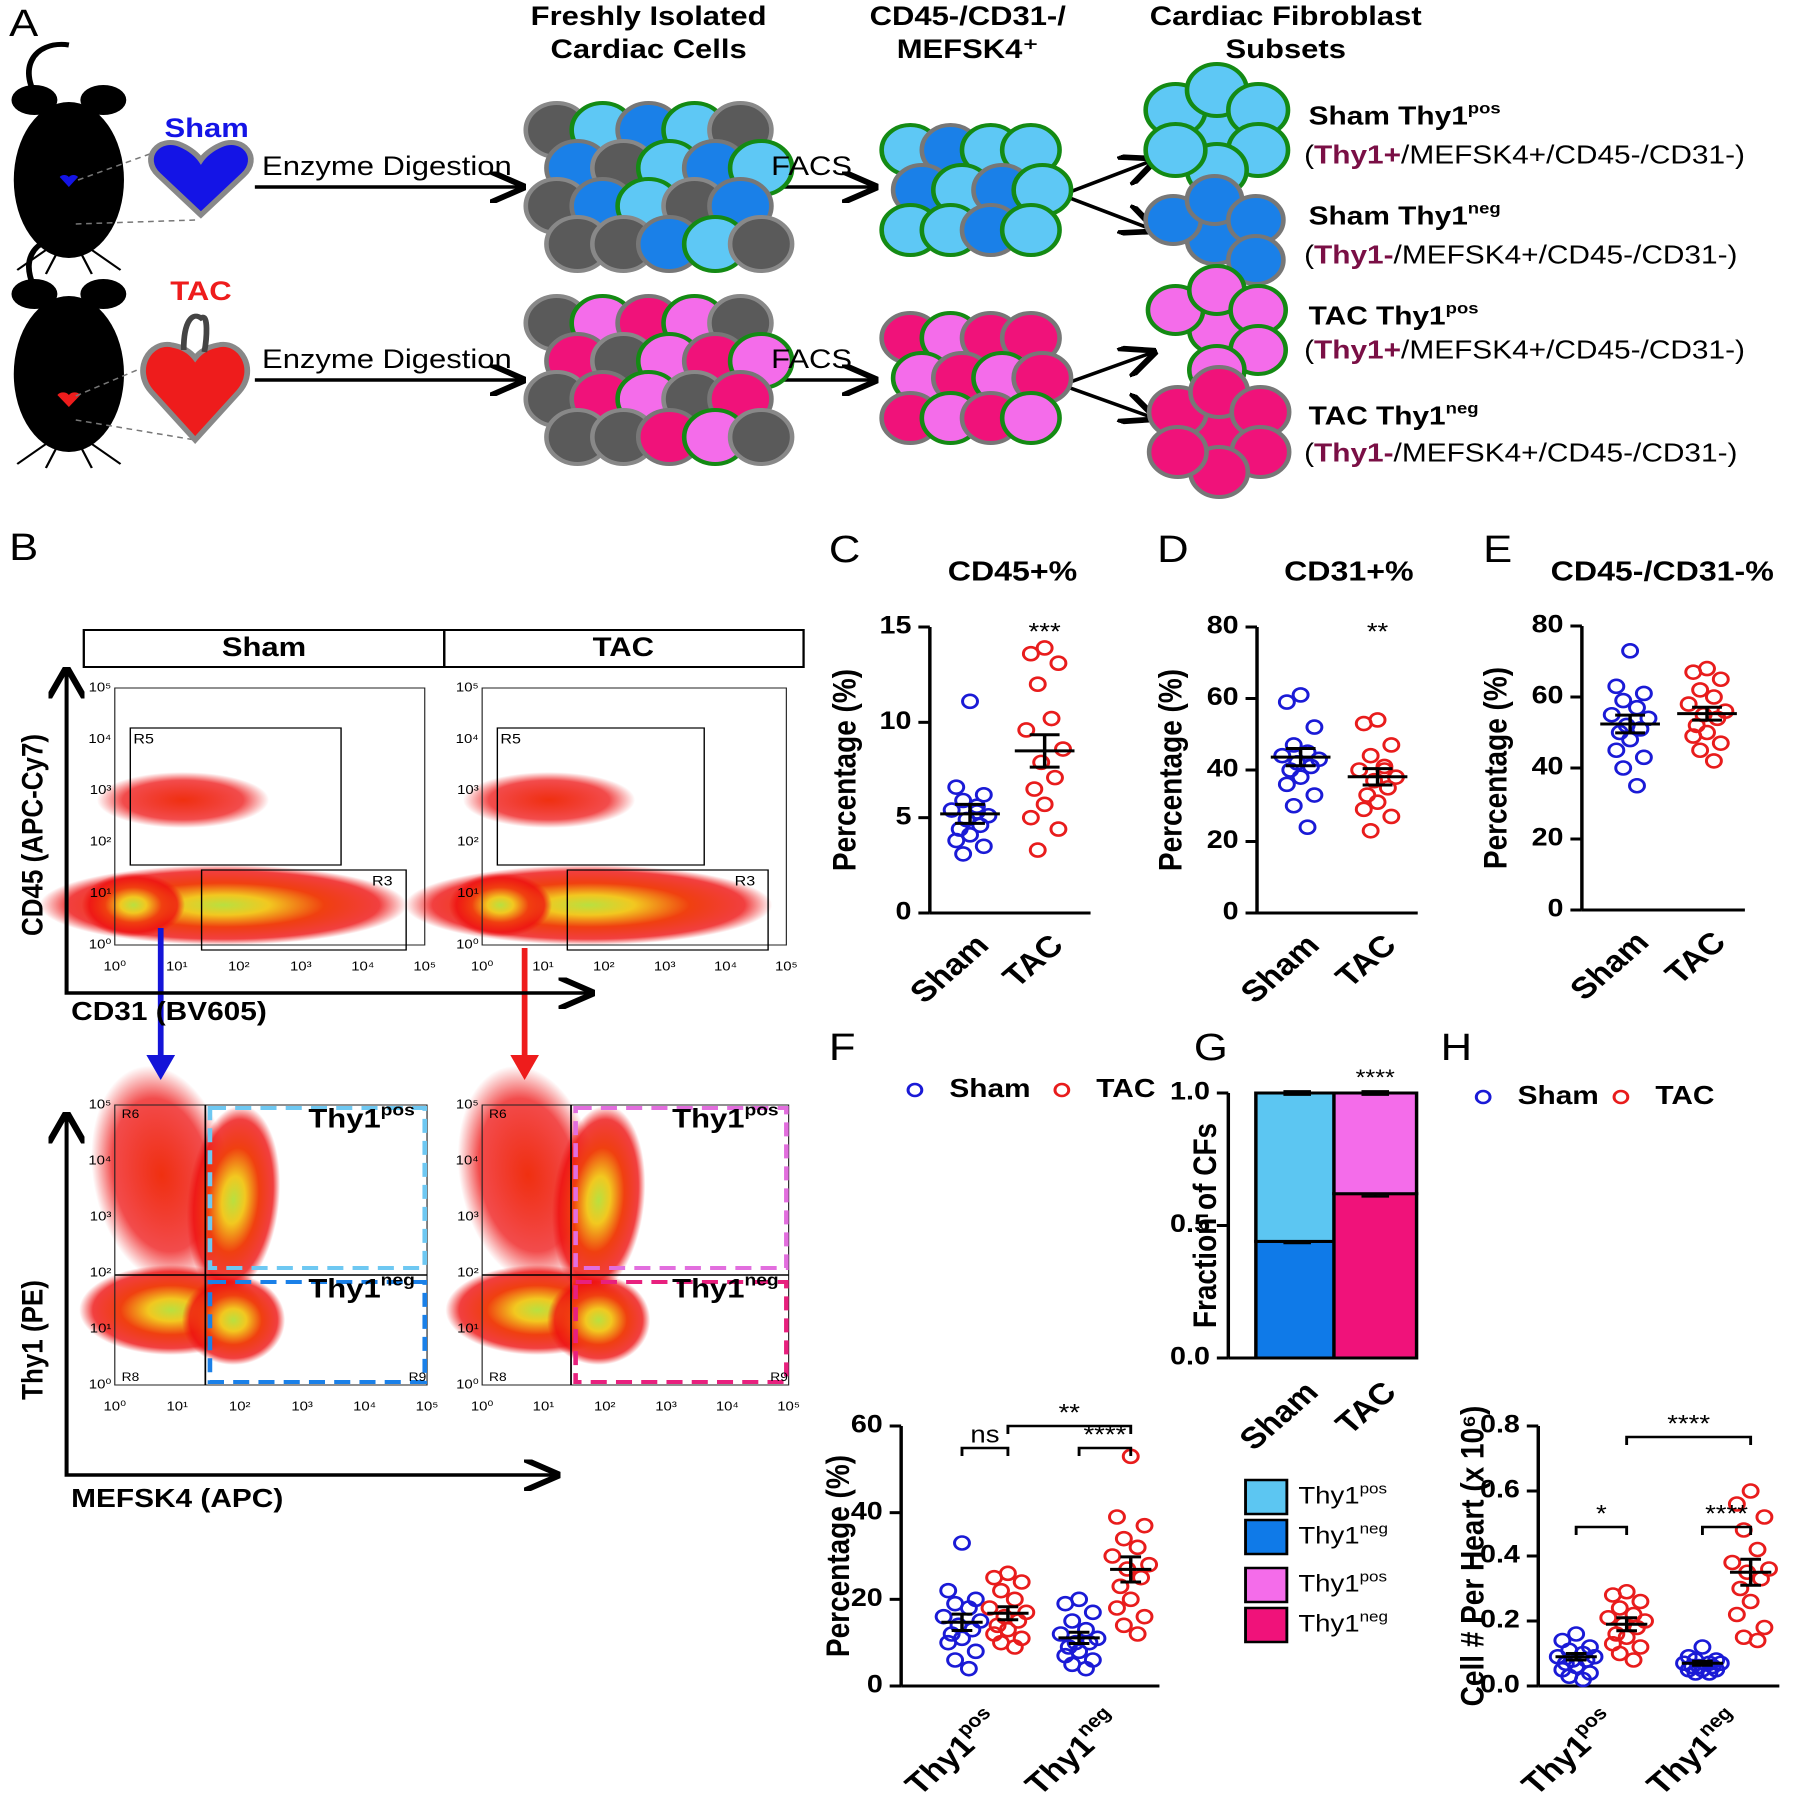 The width and height of the screenshot is (1800, 1793). I want to click on x-tick-label: Sham, so click(1608, 965).